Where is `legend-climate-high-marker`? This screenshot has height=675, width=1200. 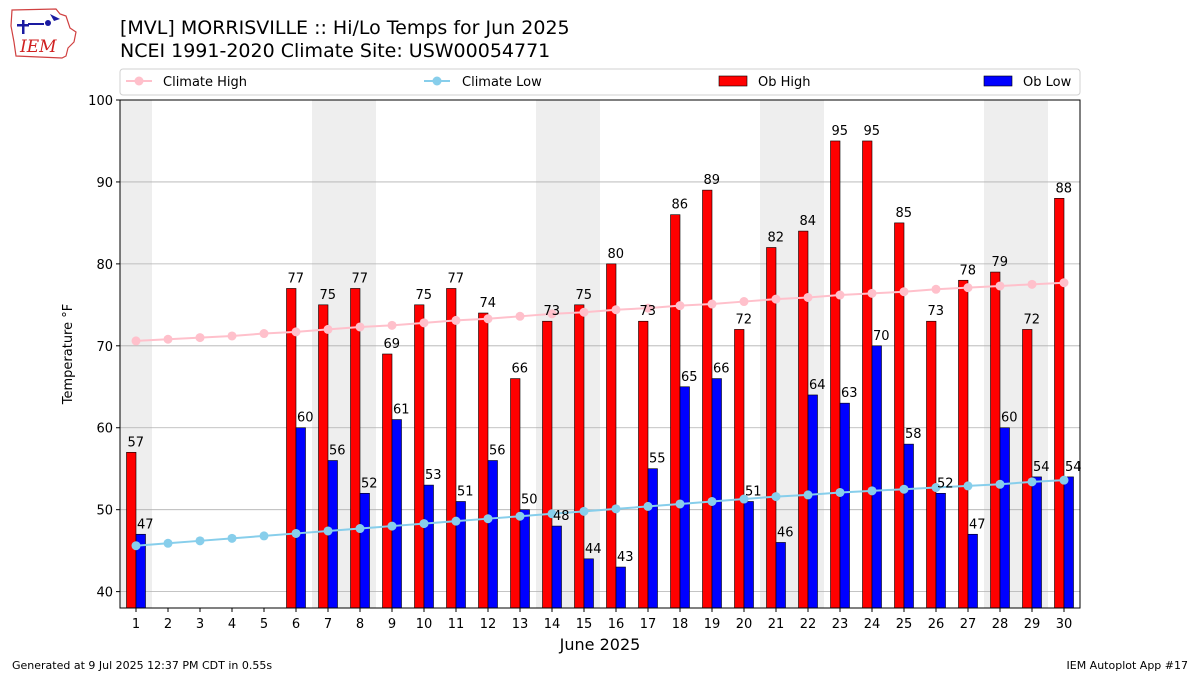
legend-climate-high-marker is located at coordinates (139, 81).